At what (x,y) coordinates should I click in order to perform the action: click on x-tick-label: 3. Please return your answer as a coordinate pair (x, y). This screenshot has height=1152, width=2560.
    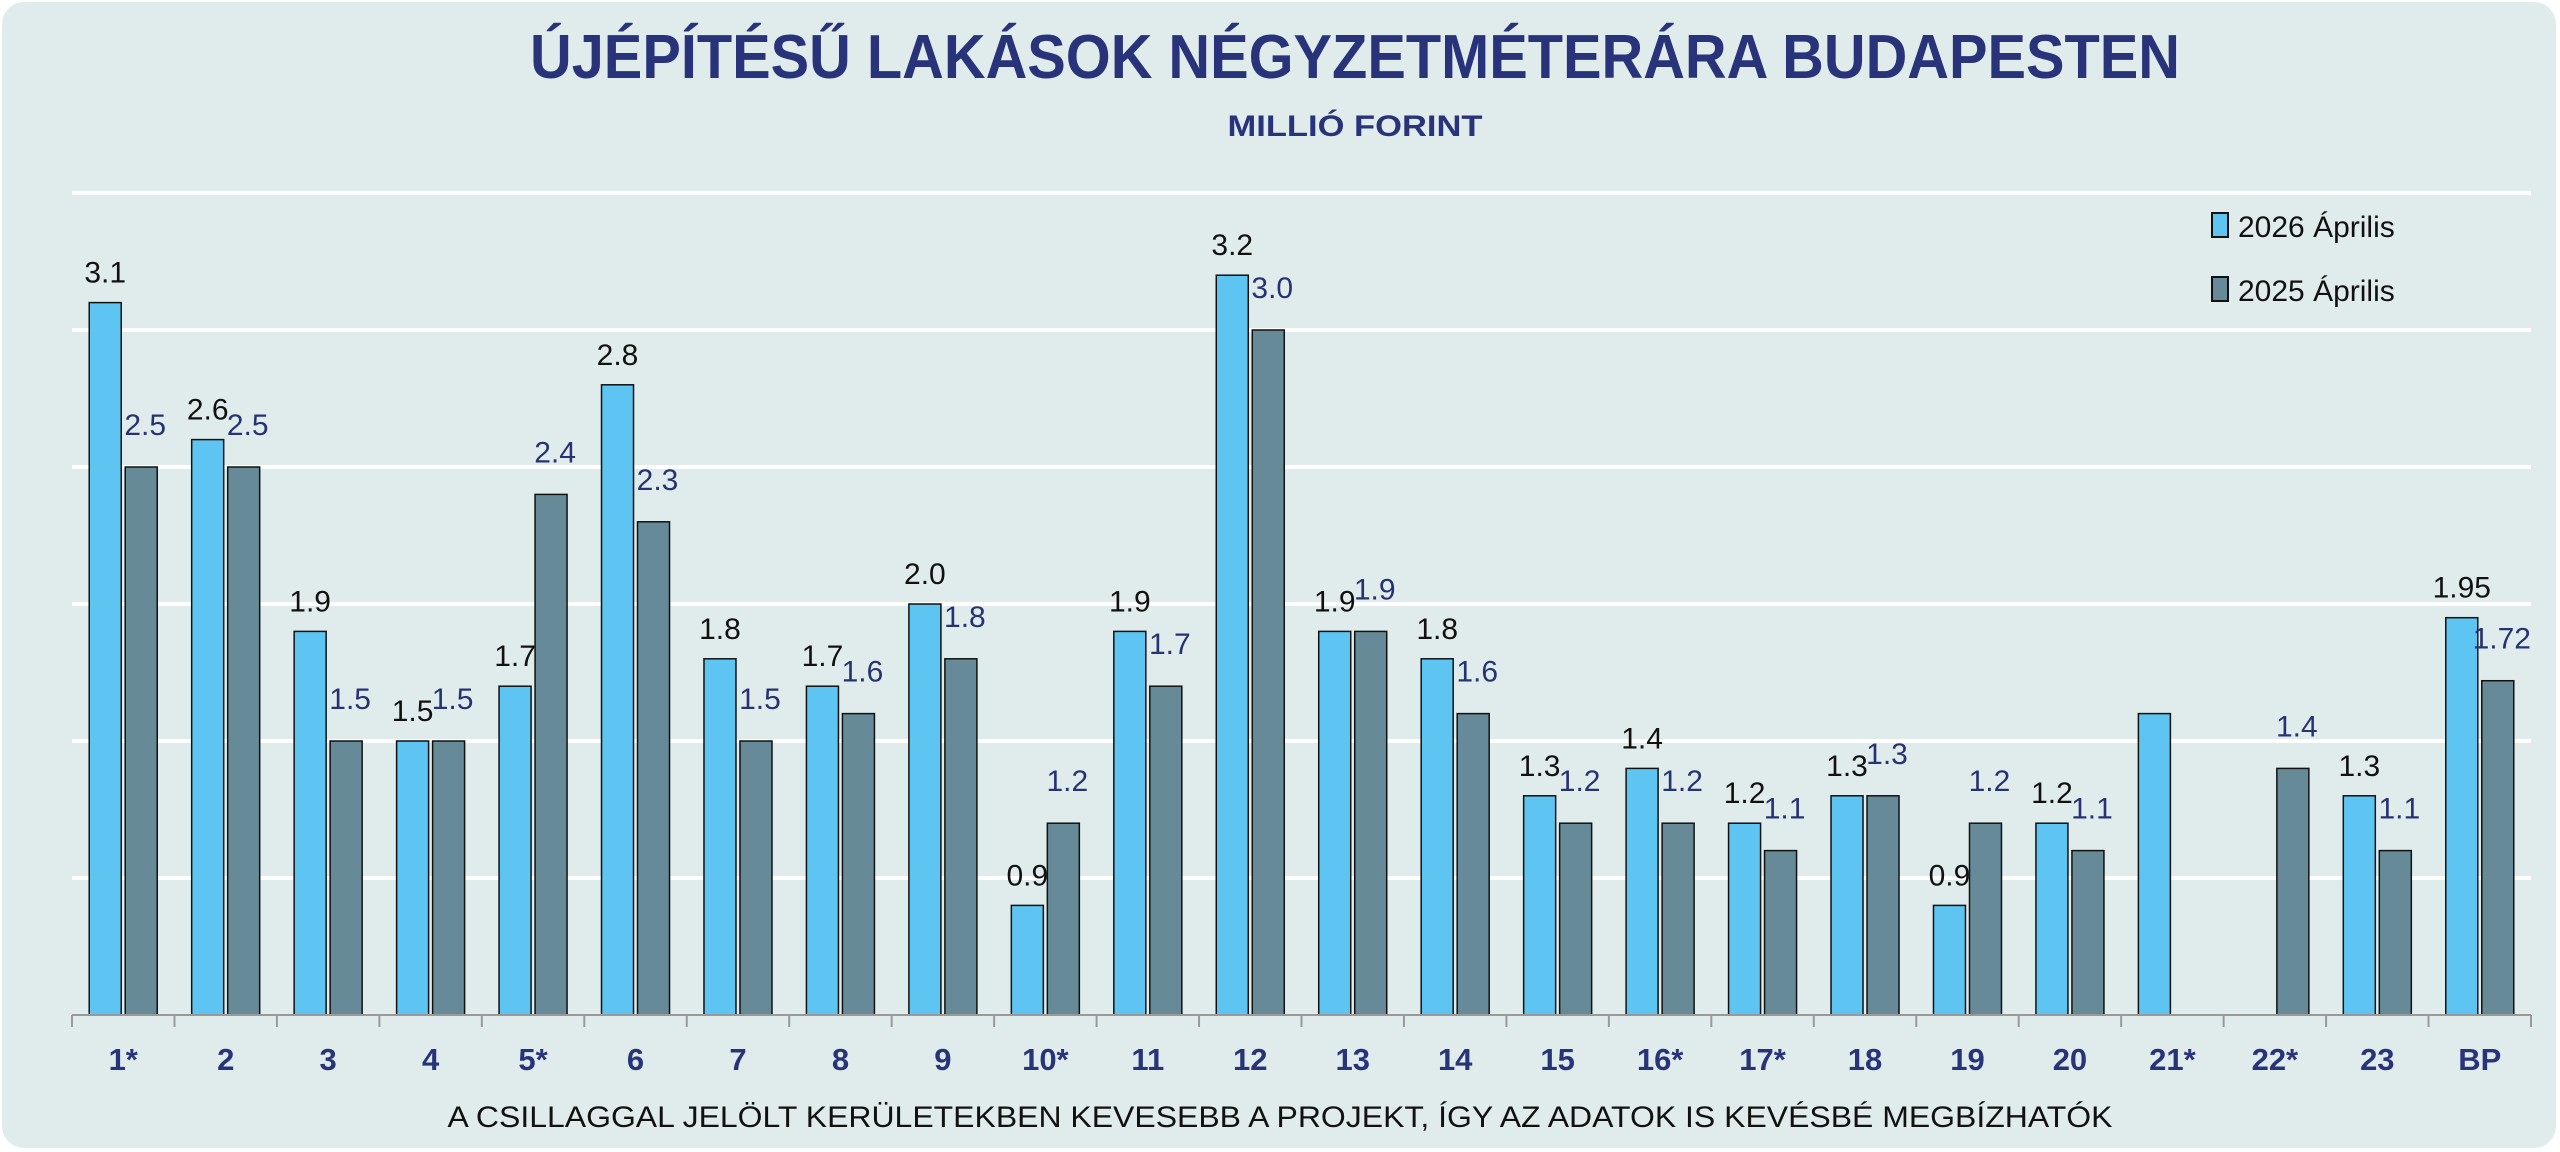
    Looking at the image, I should click on (328, 1059).